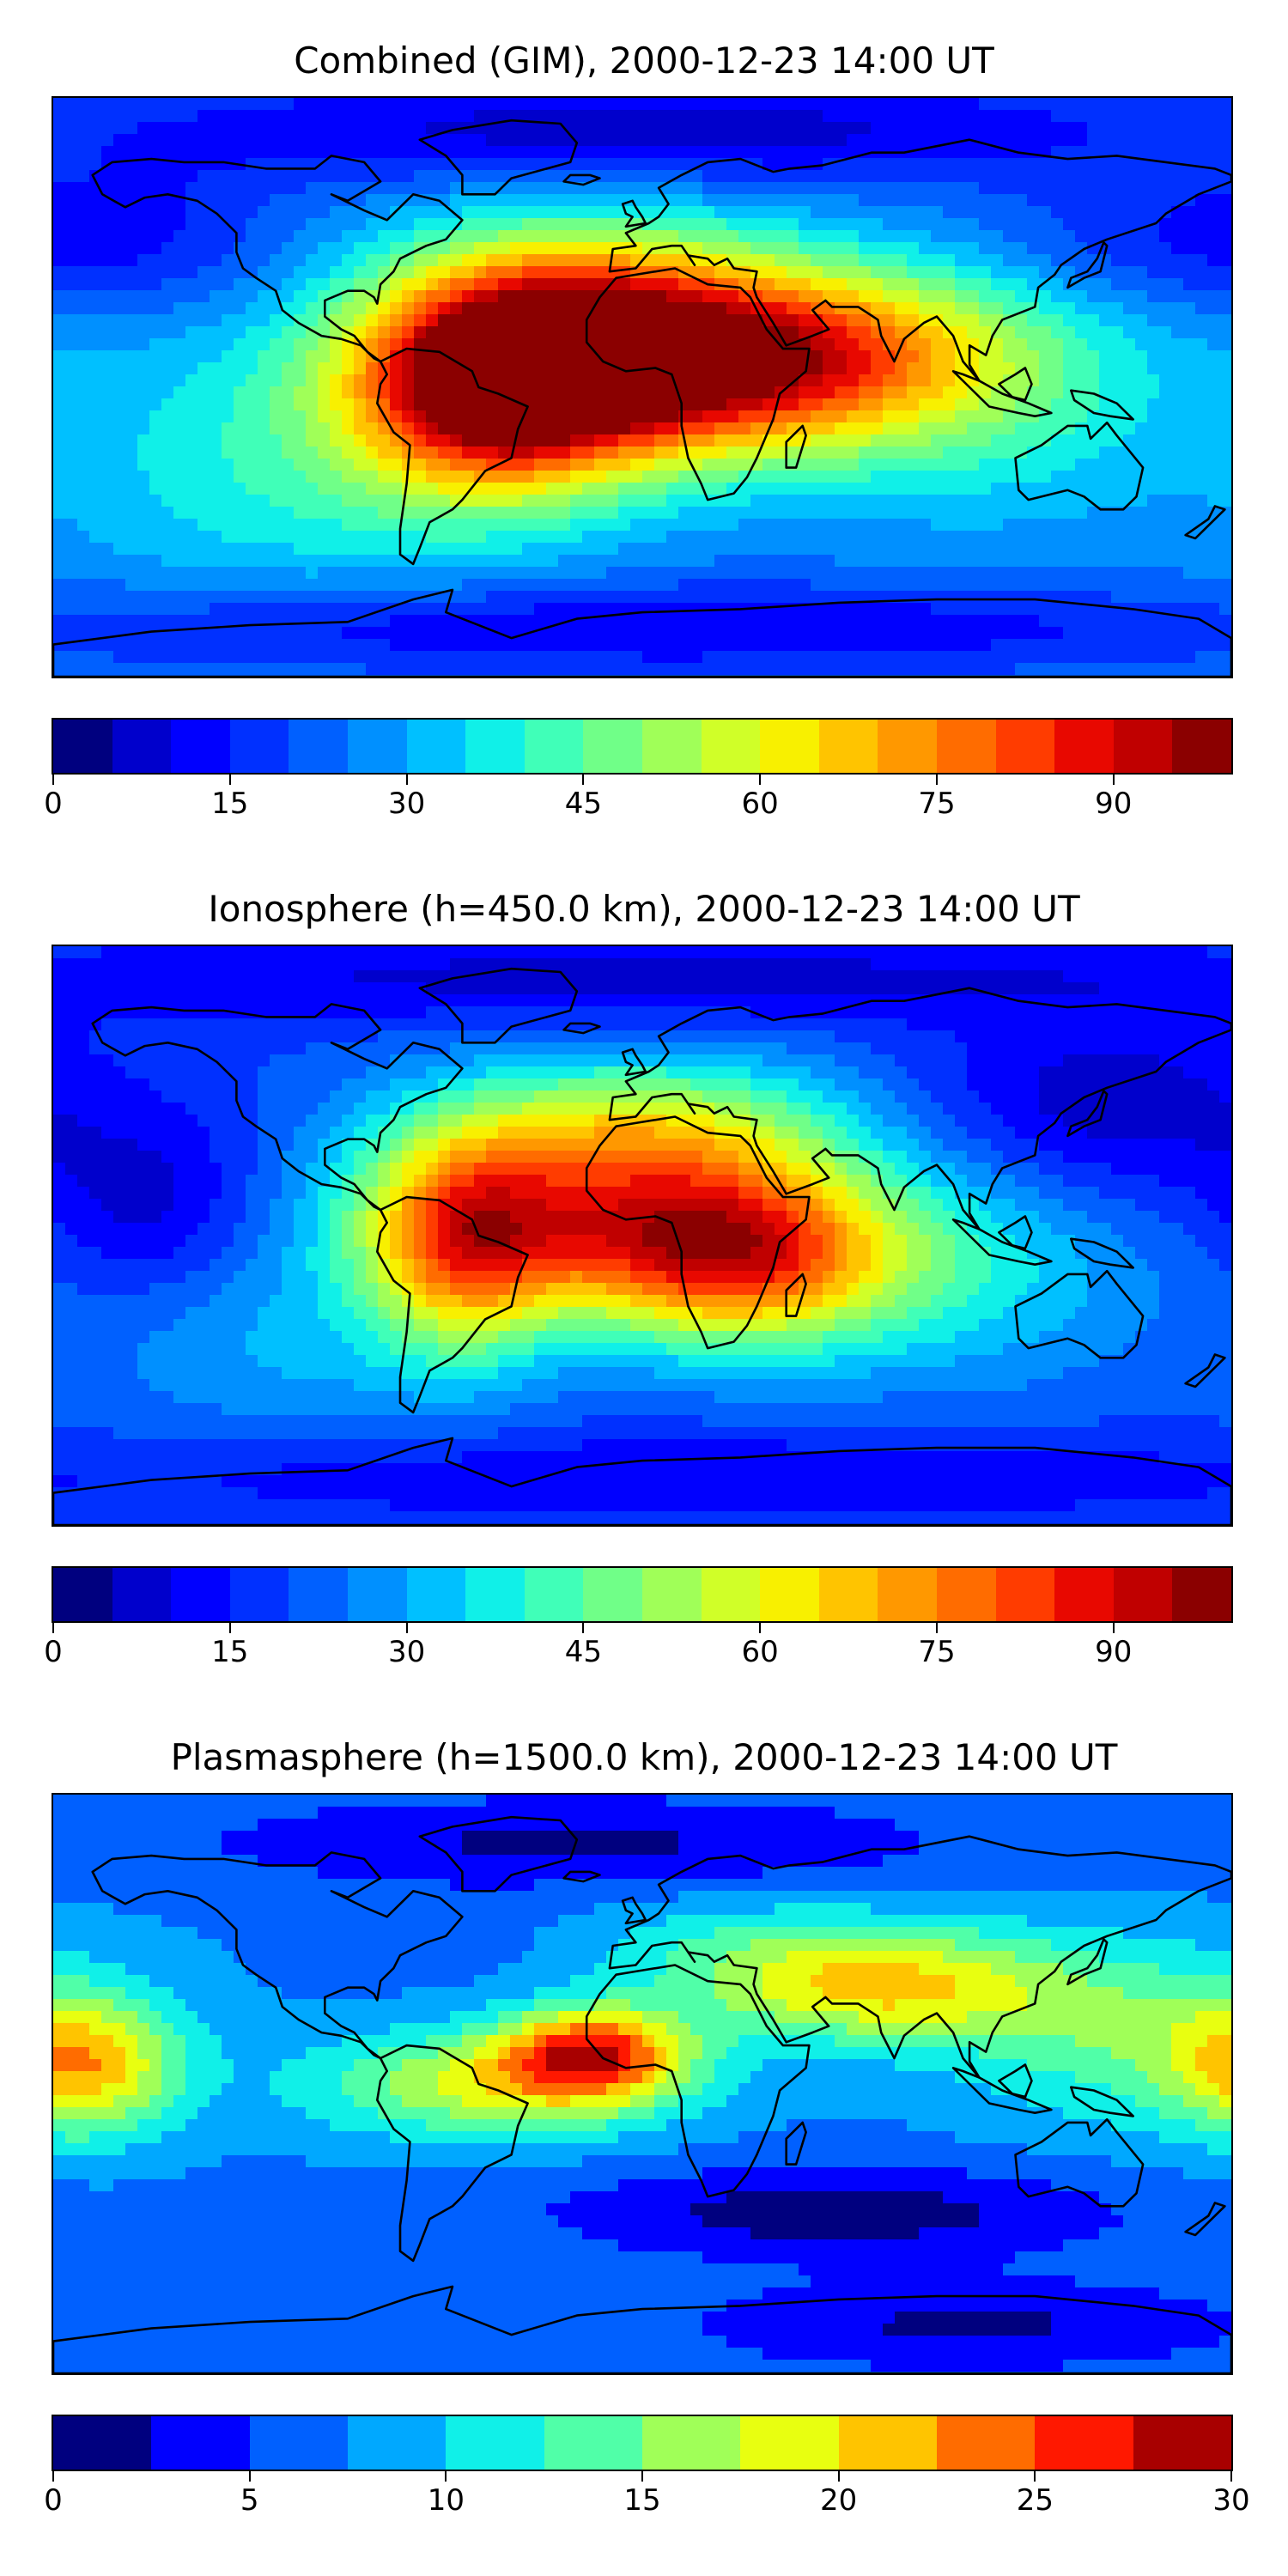 This screenshot has height=2576, width=1288. Describe the element at coordinates (53, 804) in the screenshot. I see `colorbar-tick-label: 0` at that location.